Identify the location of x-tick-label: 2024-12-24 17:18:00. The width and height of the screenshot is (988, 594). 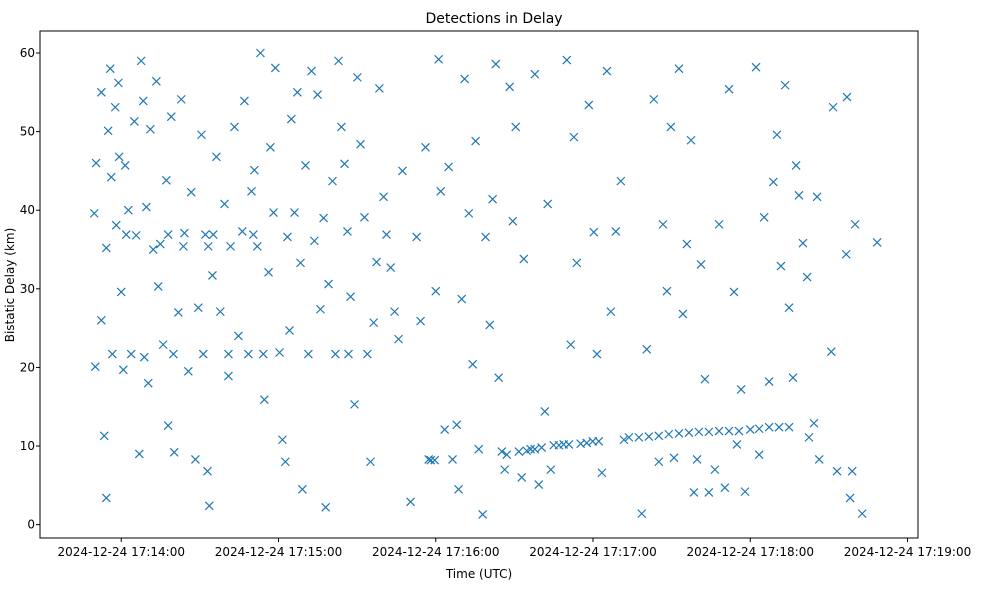
(750, 552).